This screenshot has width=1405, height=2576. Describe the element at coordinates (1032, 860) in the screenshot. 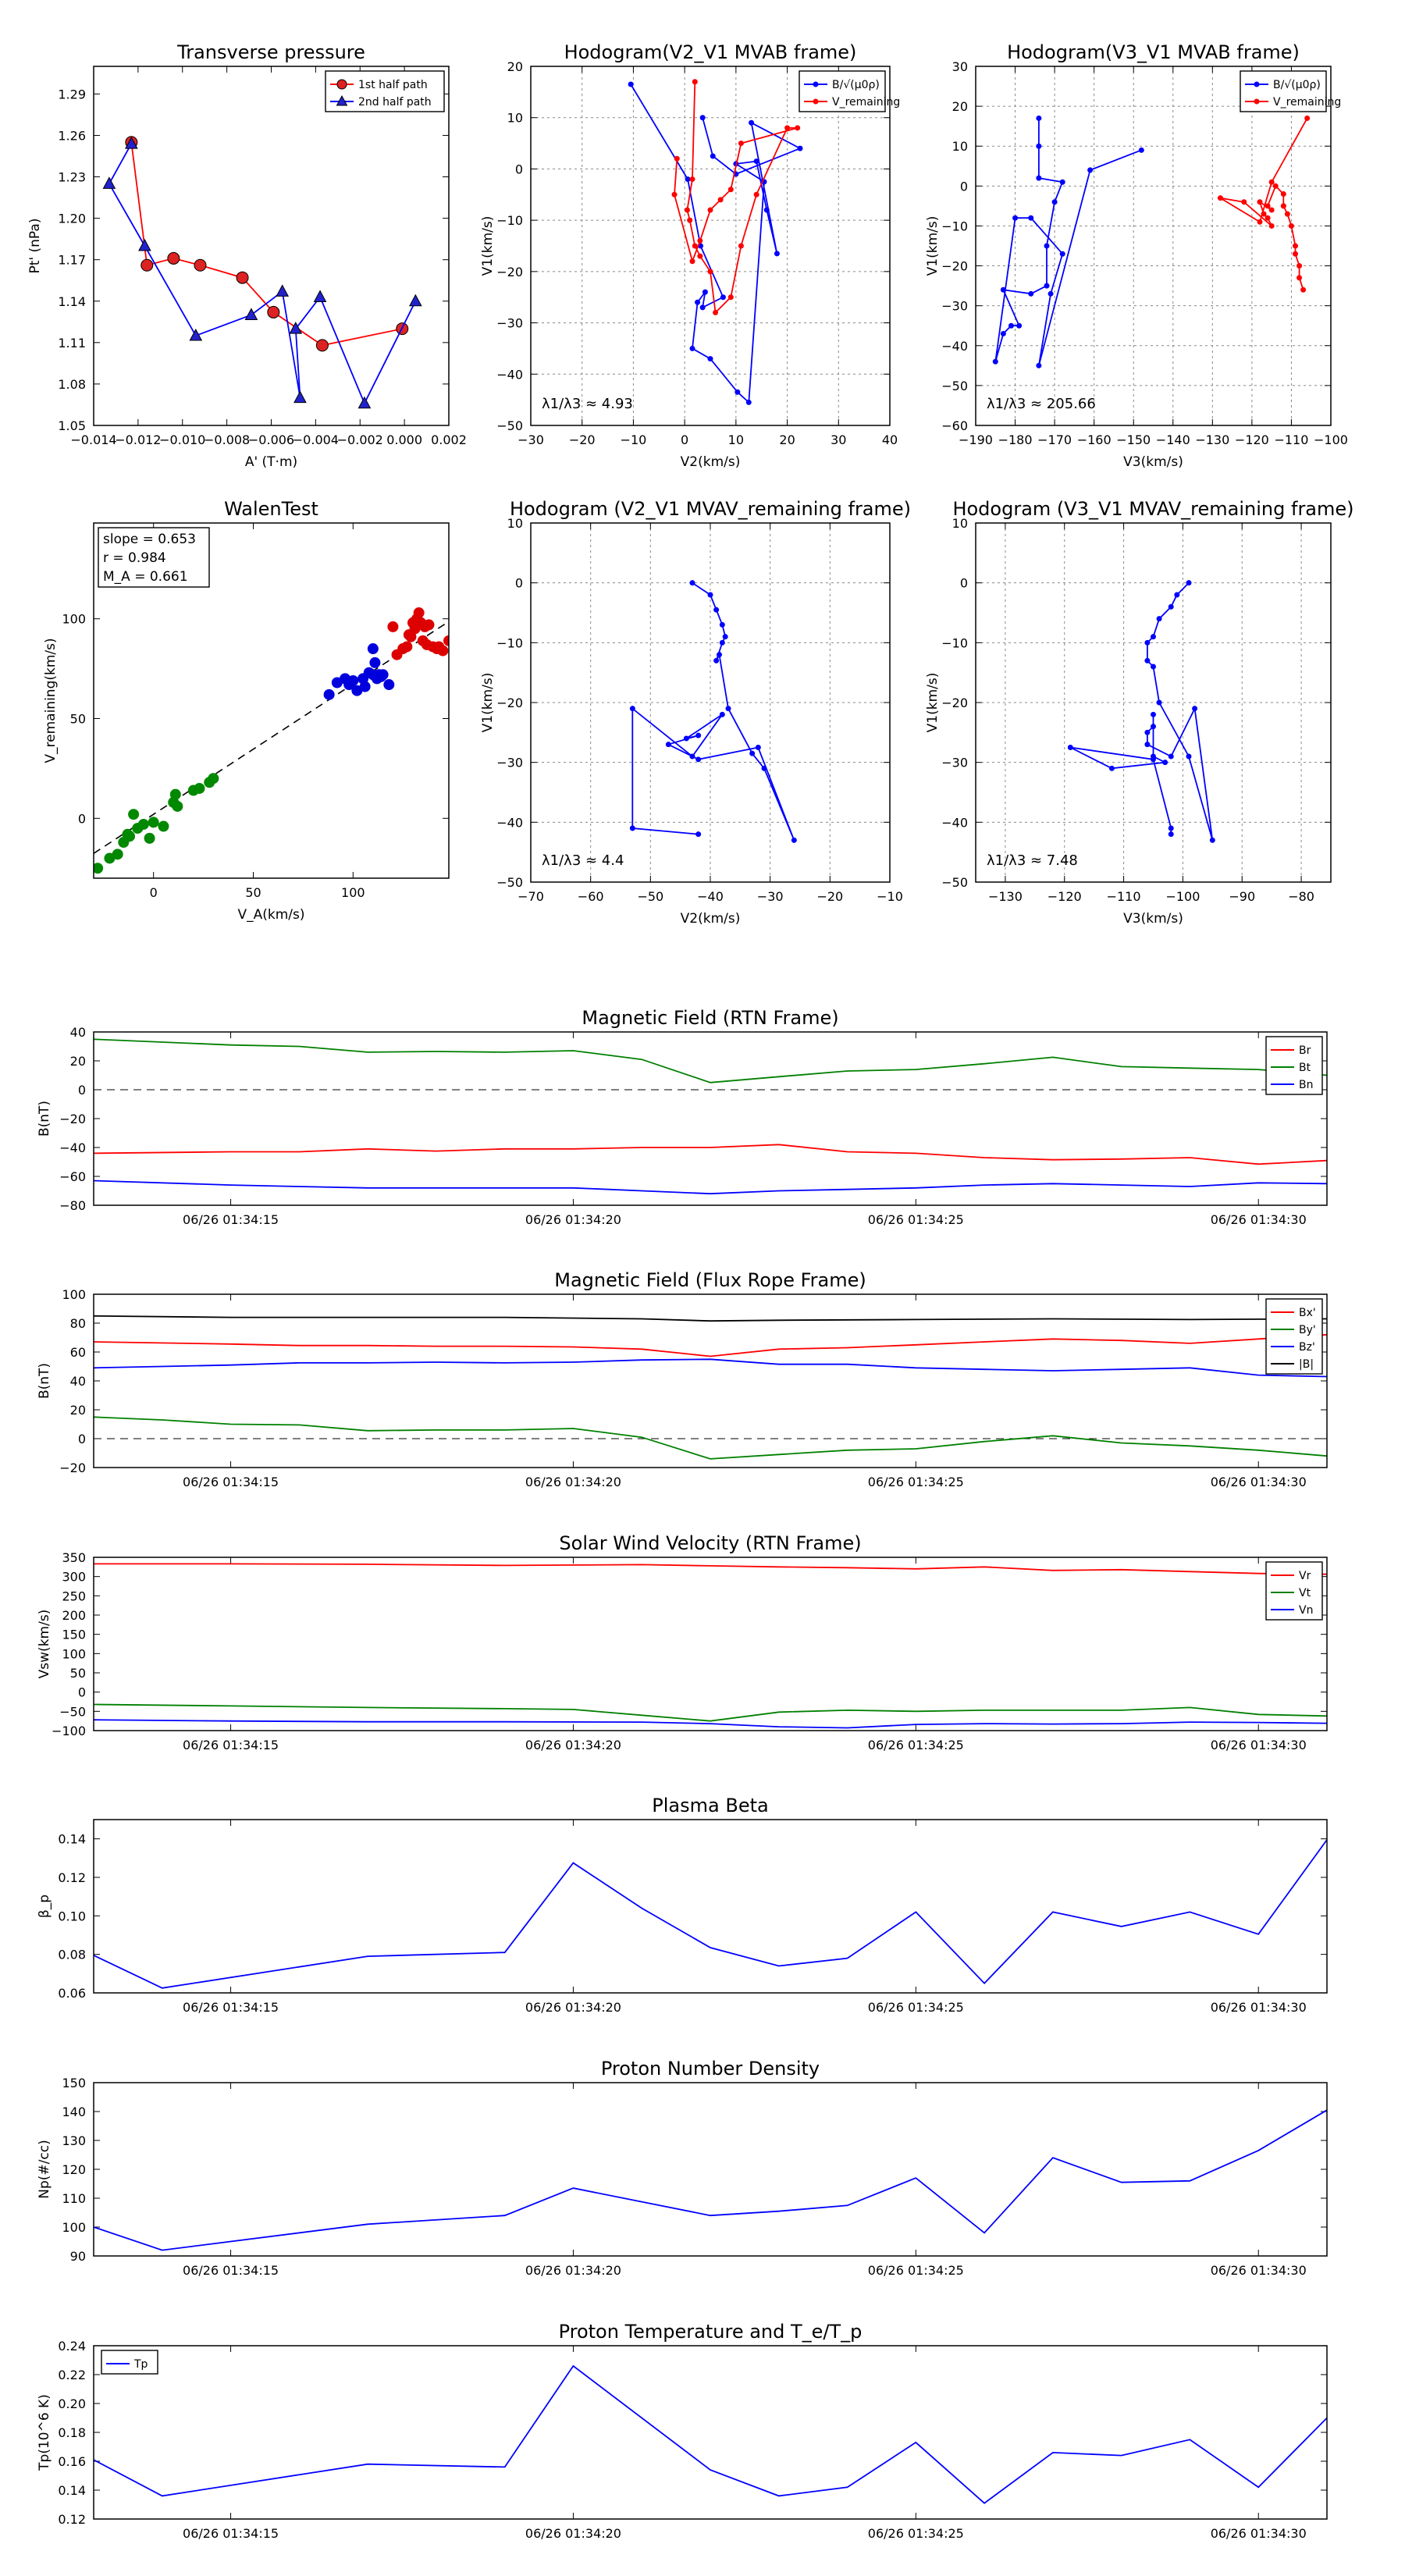

I see `eigen-ratio-annotation: λ1/λ3 ≈ 7.48` at that location.